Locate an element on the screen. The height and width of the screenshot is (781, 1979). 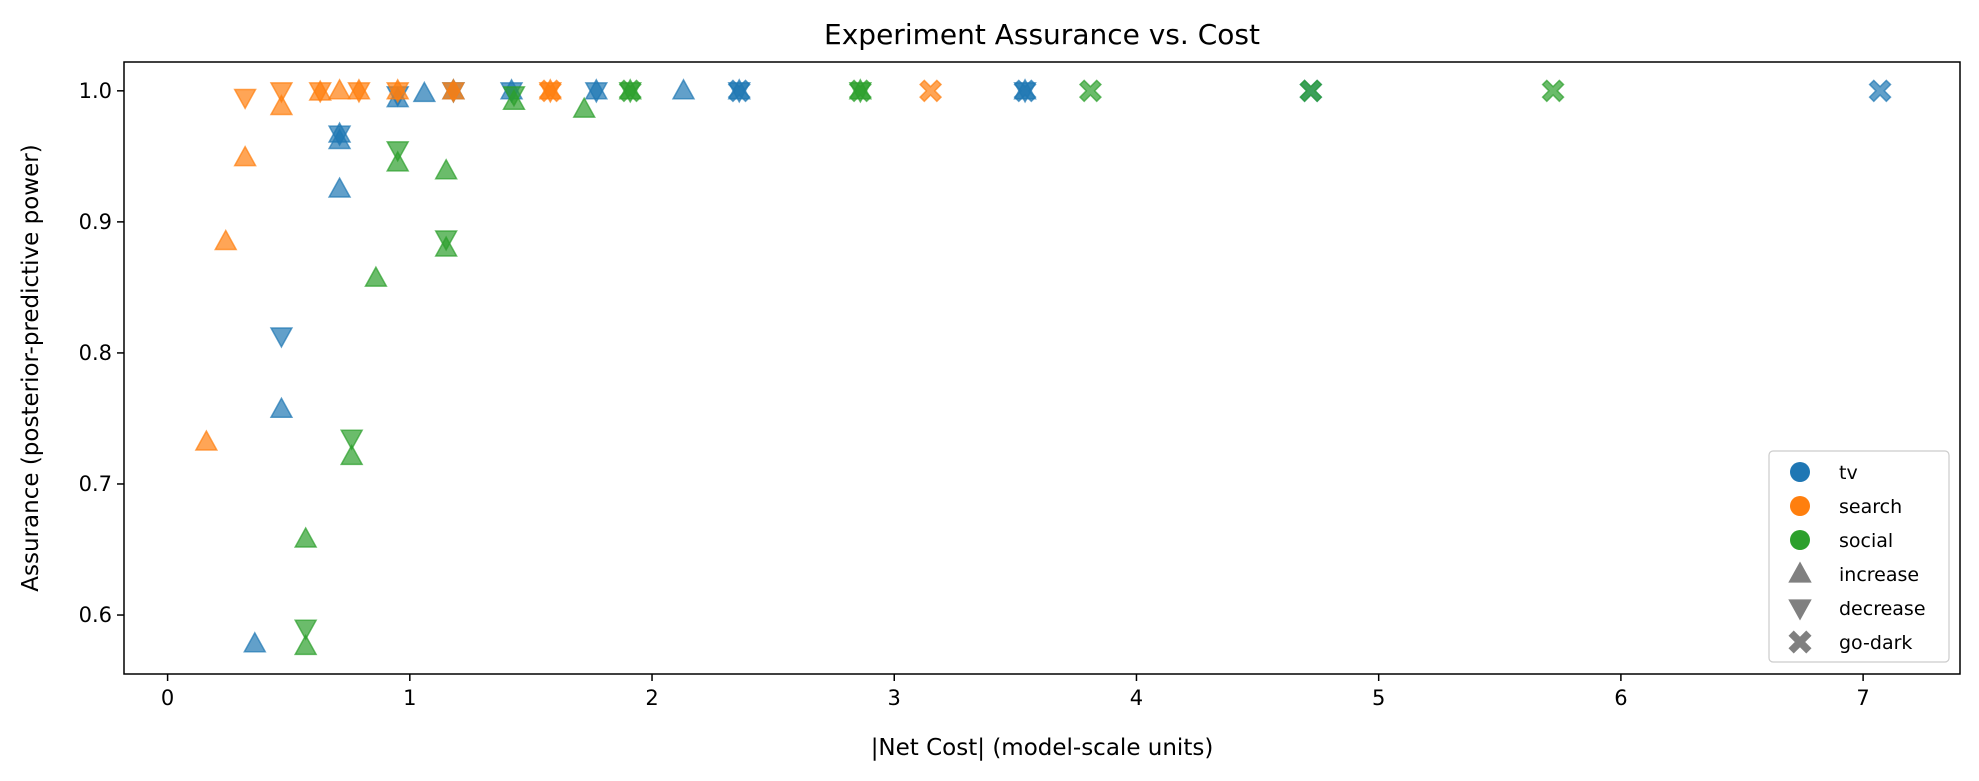
chart-title: Experiment Assurance vs. Cost is located at coordinates (1042, 34).